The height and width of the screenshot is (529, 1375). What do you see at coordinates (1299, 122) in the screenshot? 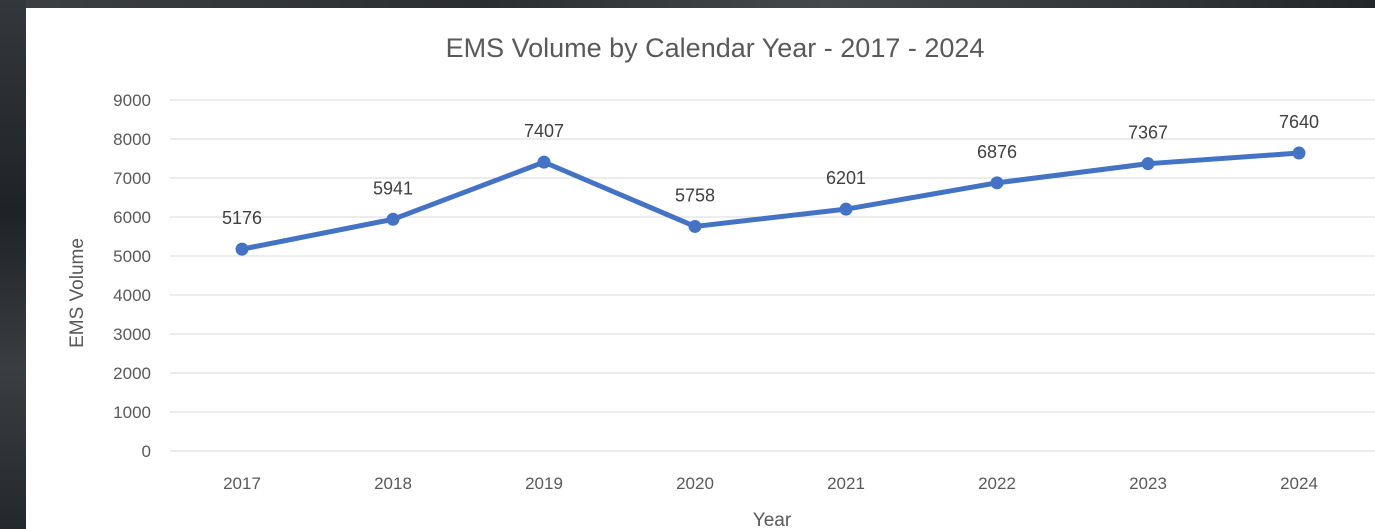
I see `data-label: 7640` at bounding box center [1299, 122].